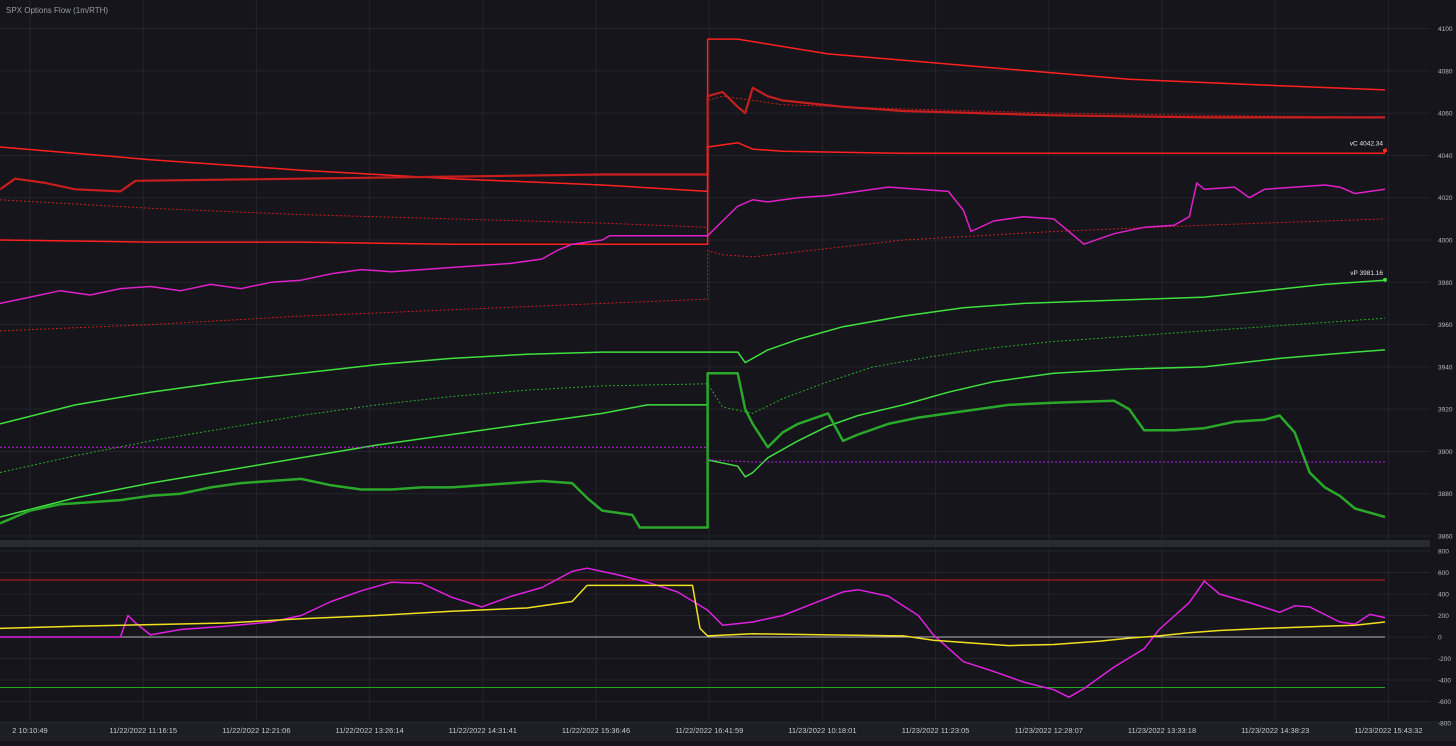 Image resolution: width=1456 pixels, height=746 pixels. What do you see at coordinates (143, 730) in the screenshot?
I see `x-tick-label: 11/22/2022 11:16:15` at bounding box center [143, 730].